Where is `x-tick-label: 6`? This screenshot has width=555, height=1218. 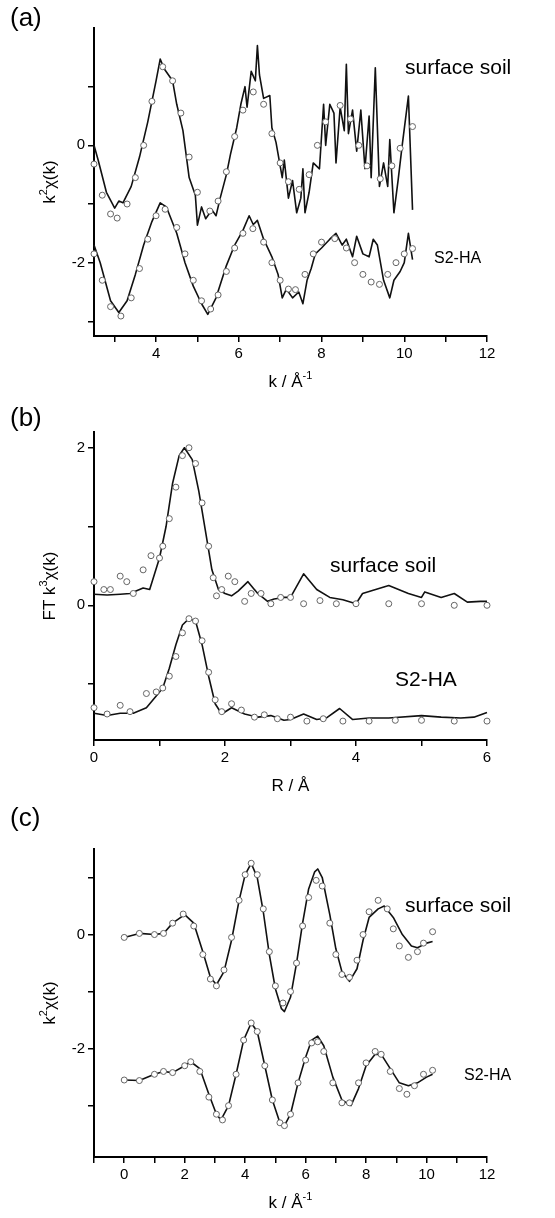 x-tick-label: 6 is located at coordinates (305, 1174).